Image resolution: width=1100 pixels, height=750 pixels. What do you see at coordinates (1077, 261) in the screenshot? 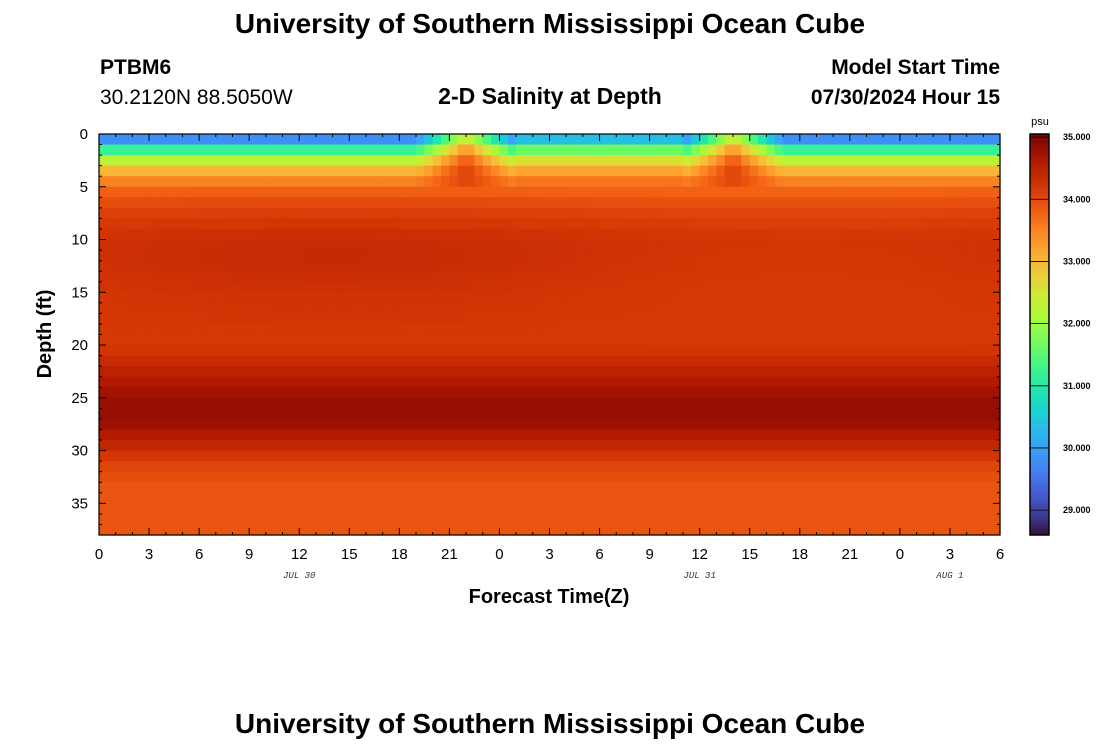
I see `colorbar-tick-label: 33.000` at bounding box center [1077, 261].